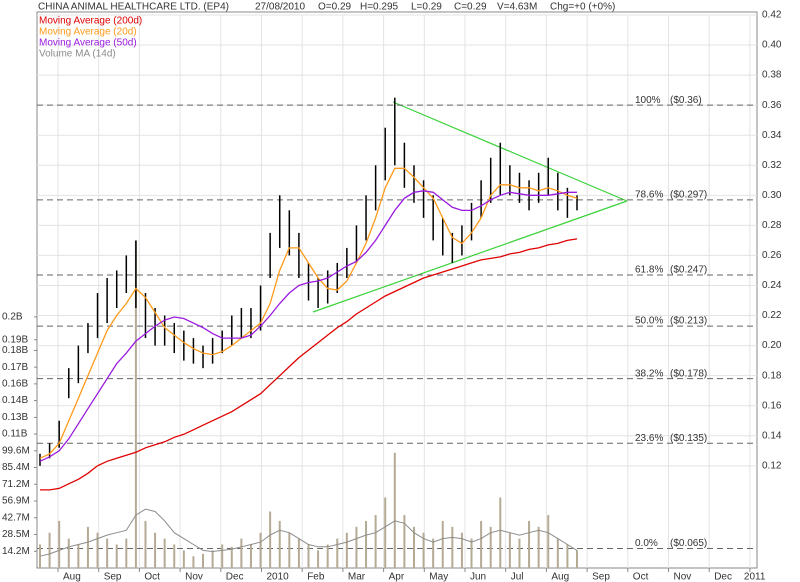  Describe the element at coordinates (755, 577) in the screenshot. I see `x-tick-label: 2011` at that location.